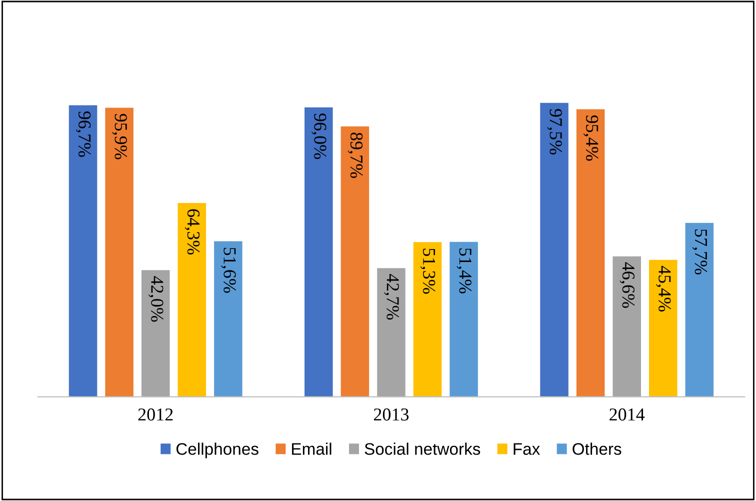 The width and height of the screenshot is (756, 501). What do you see at coordinates (527, 449) in the screenshot?
I see `legend-label: Fax` at bounding box center [527, 449].